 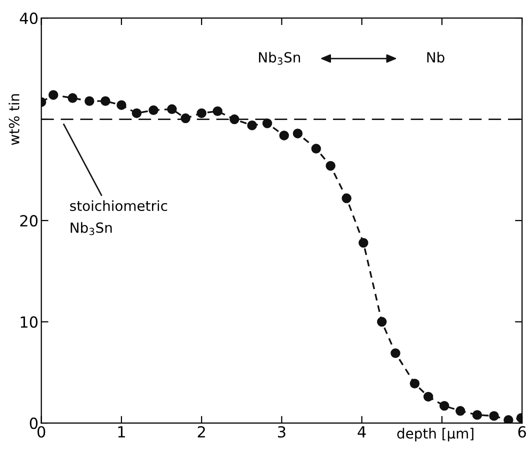 What do you see at coordinates (119, 218) in the screenshot?
I see `ref-line-label: stoichiometric Nb$_{3}$Sn` at bounding box center [119, 218].